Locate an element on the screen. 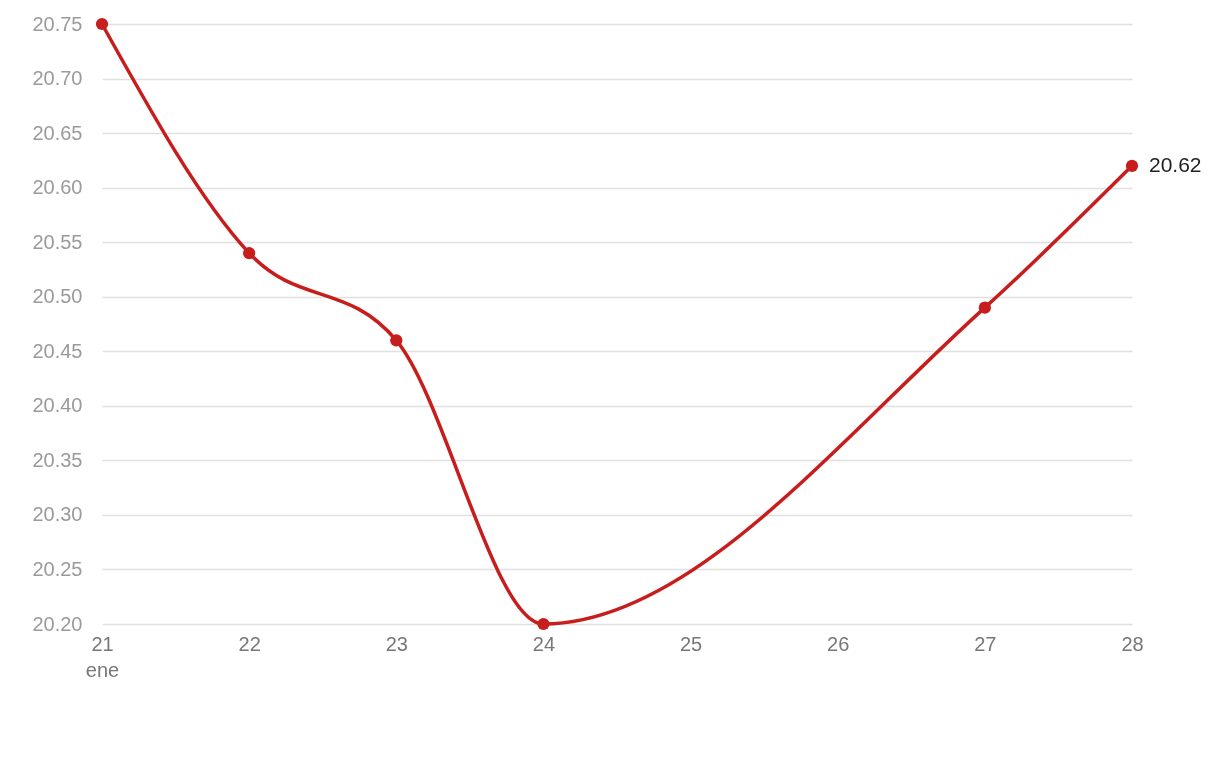 The image size is (1220, 770). y-tick-label: 20.55 is located at coordinates (57, 241).